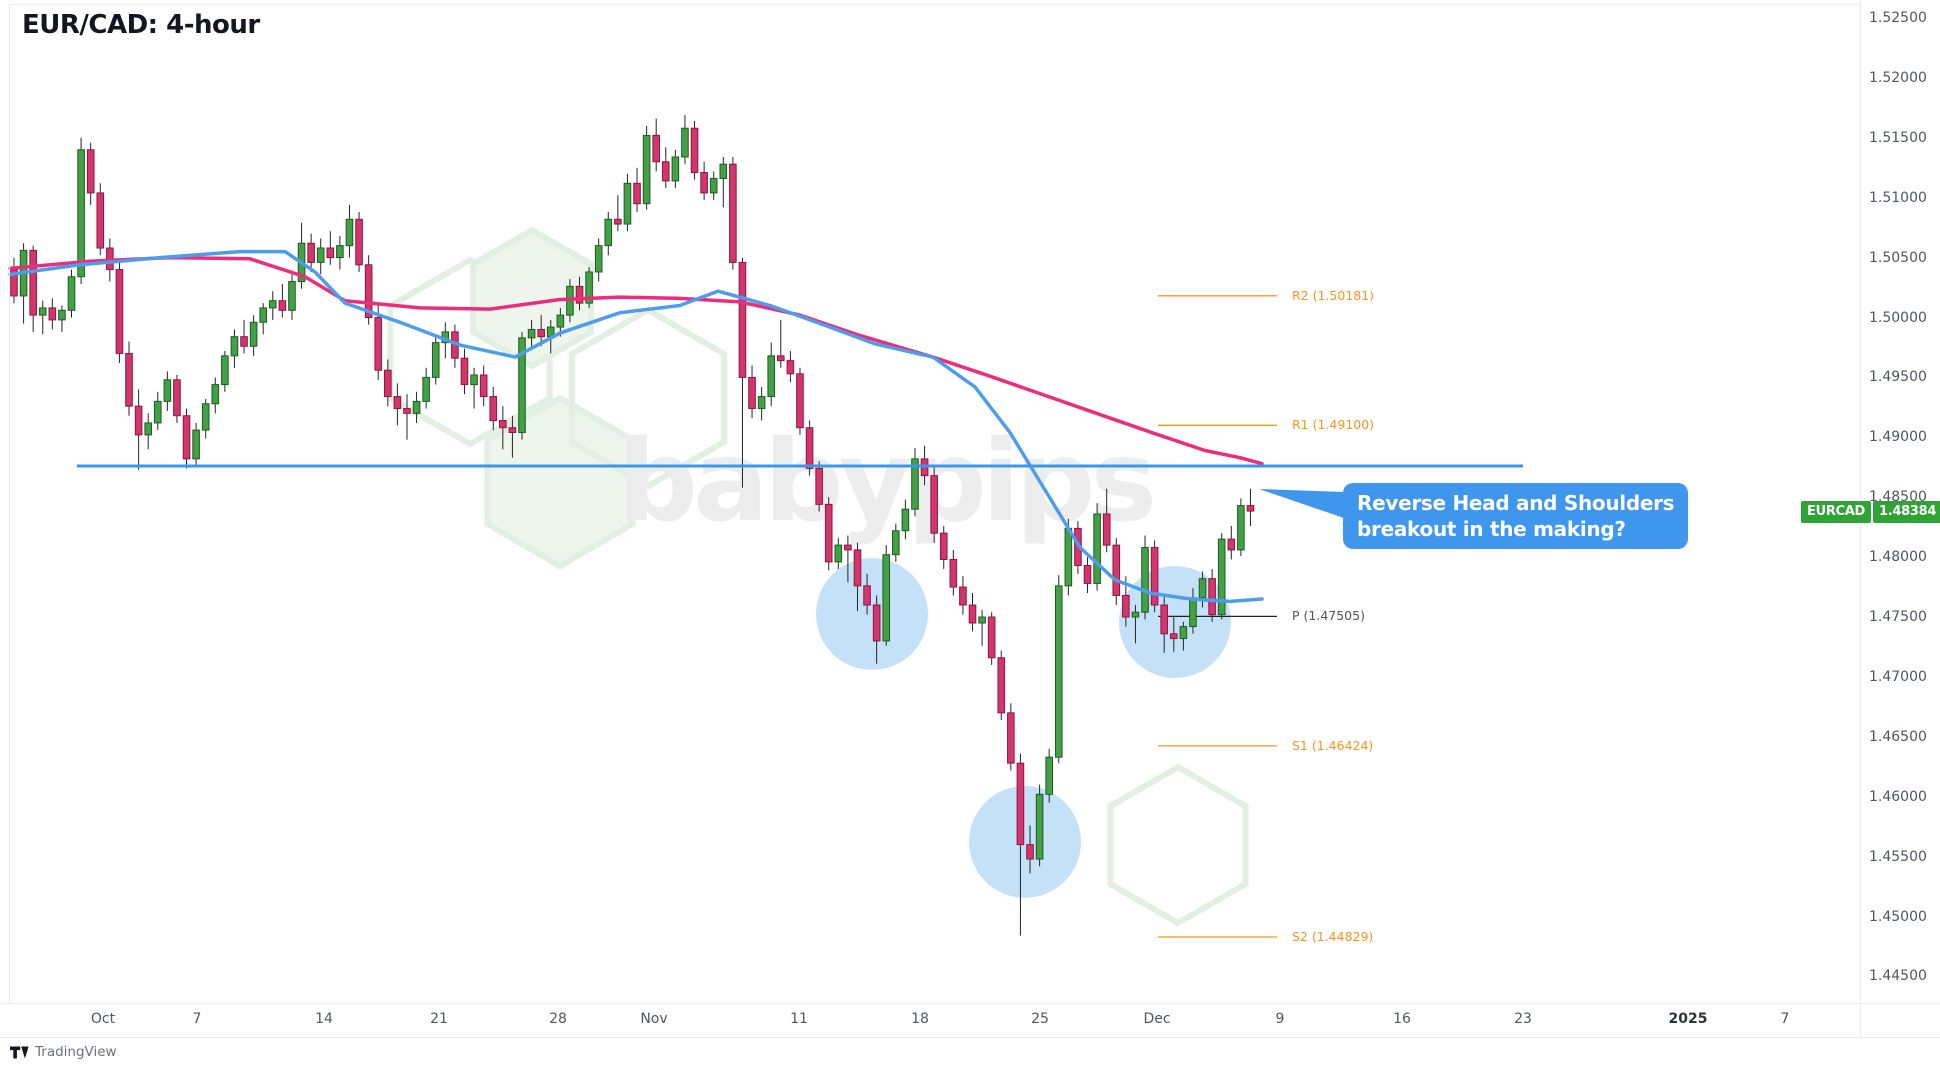 The height and width of the screenshot is (1074, 1940). Describe the element at coordinates (970, 1037) in the screenshot. I see `time-axis-border-bottom` at that location.